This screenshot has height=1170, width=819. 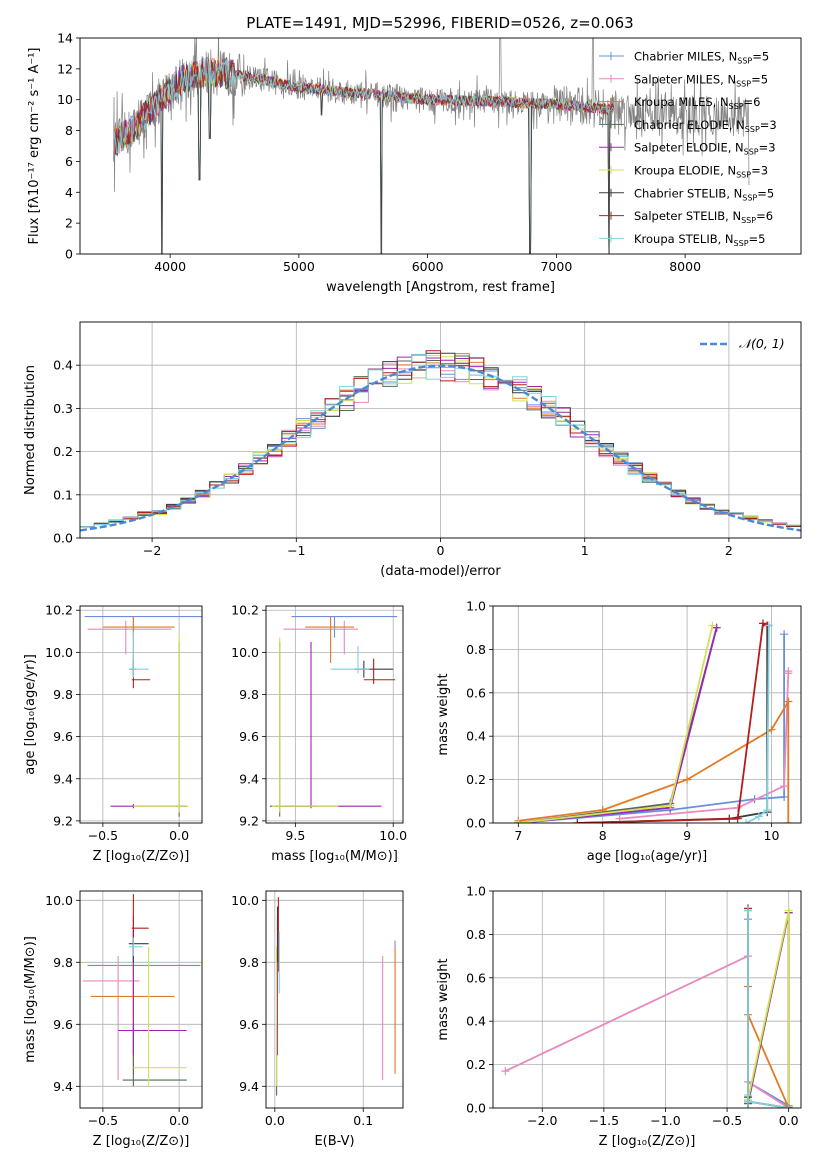 What do you see at coordinates (141, 856) in the screenshot?
I see `x-axis-label: Z [log₁₀(Z/Z⊙)]` at bounding box center [141, 856].